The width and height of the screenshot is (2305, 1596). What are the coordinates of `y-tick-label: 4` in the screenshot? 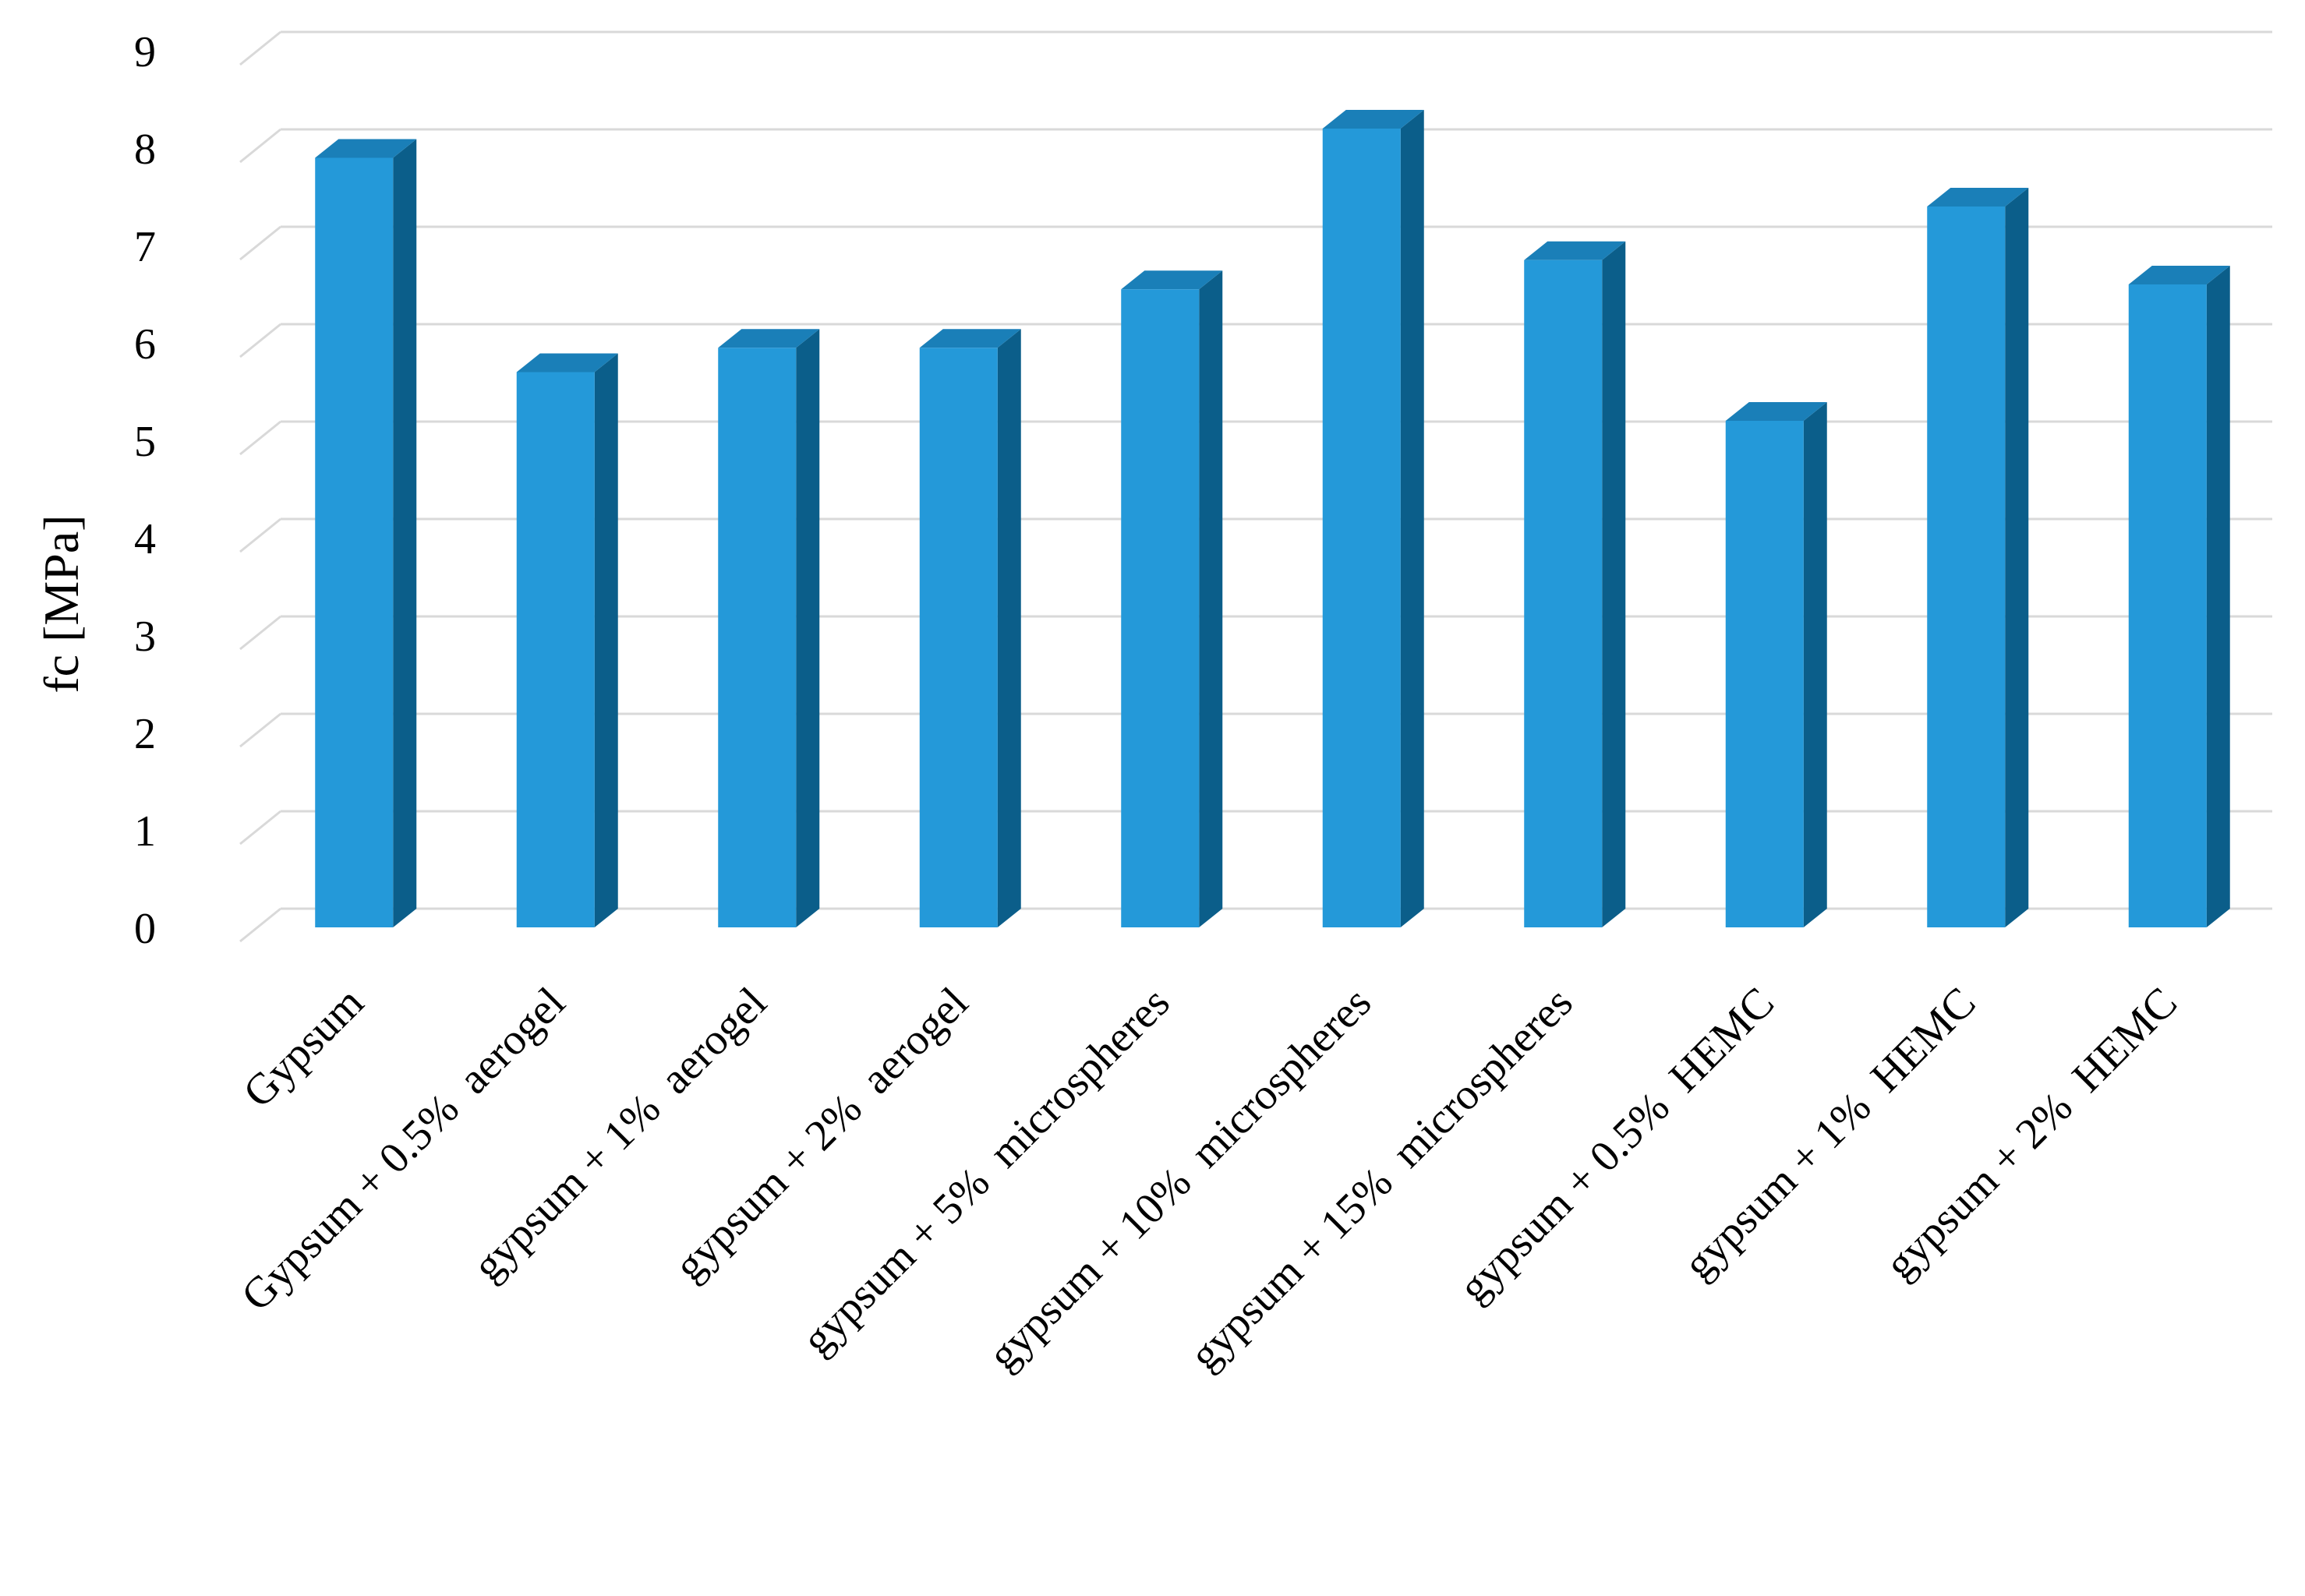 It's located at (145, 539).